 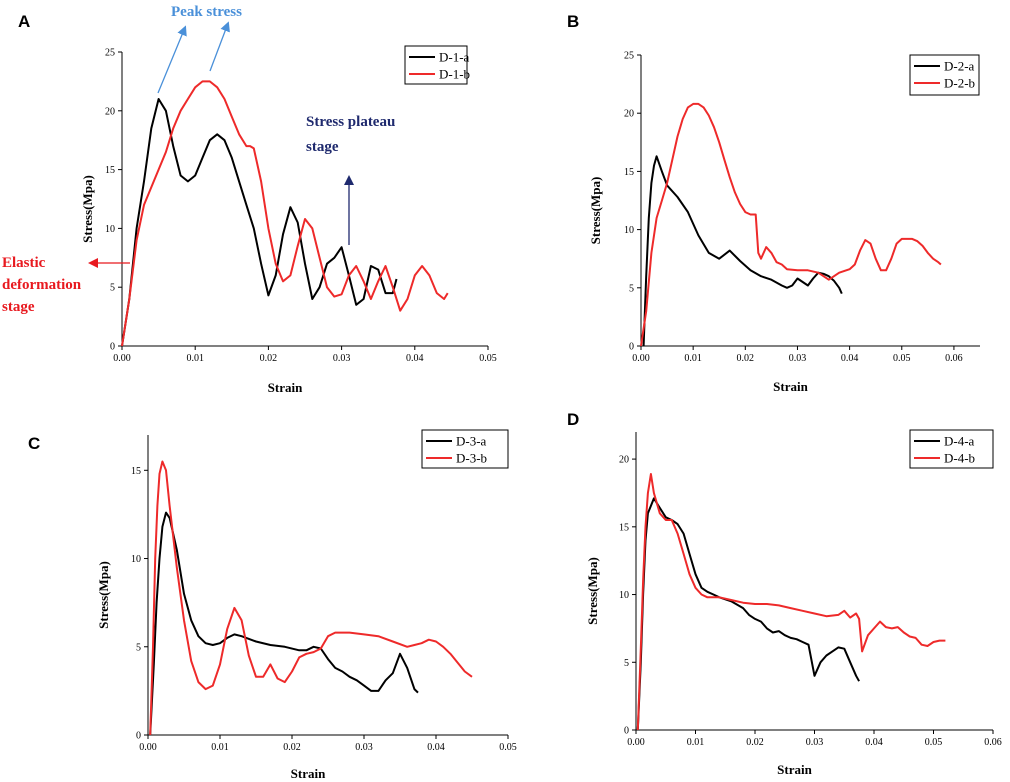 I want to click on chart-a-x-tick-label: 0.02, so click(x=269, y=358).